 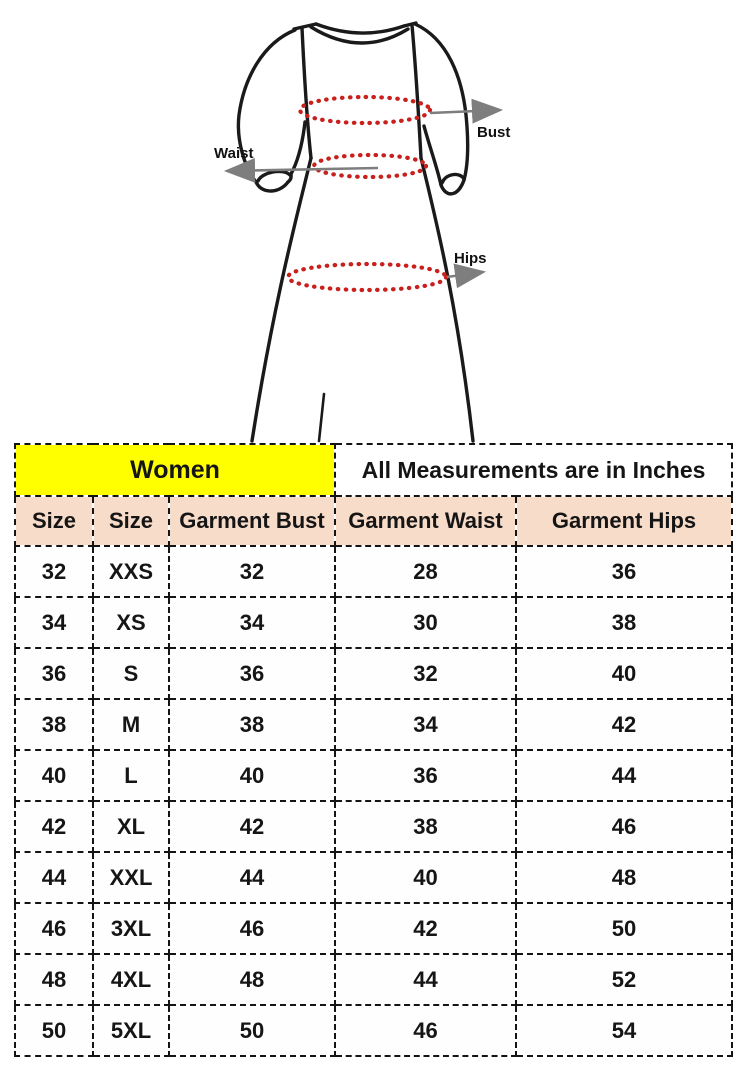 I want to click on hips-label: Hips, so click(x=470, y=258).